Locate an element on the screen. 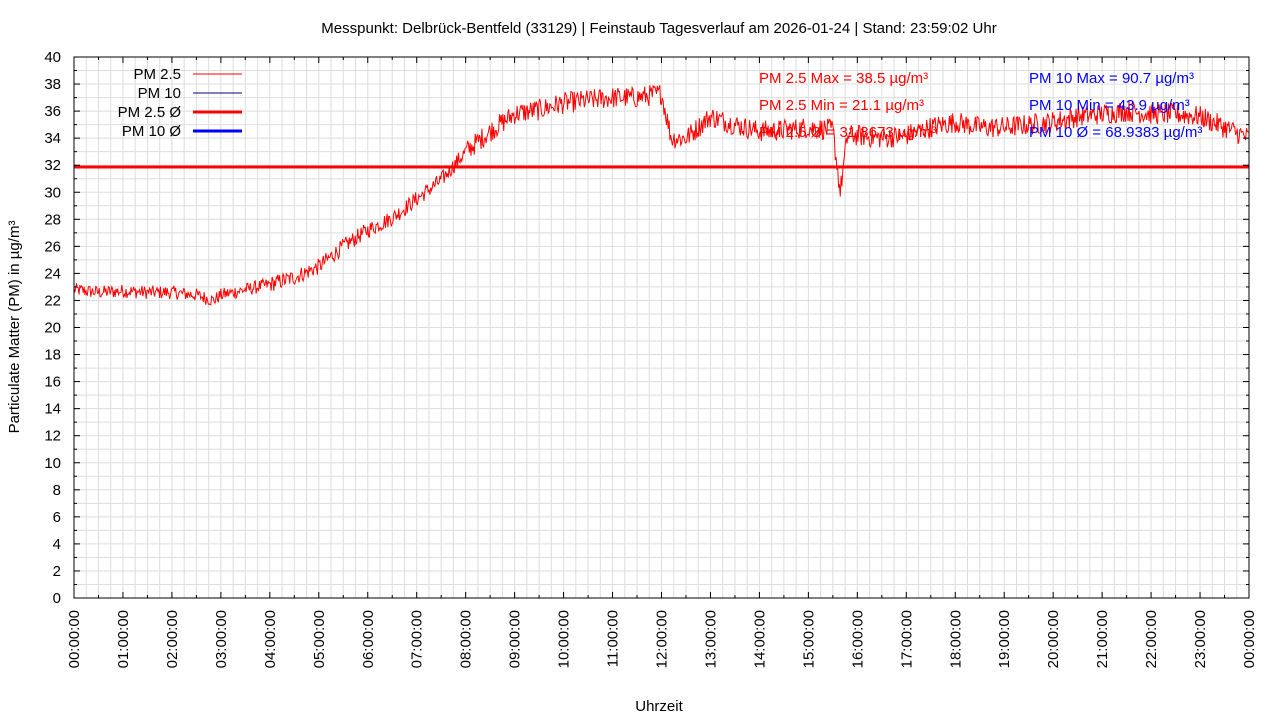 Image resolution: width=1280 pixels, height=720 pixels. x-tick-label: 23:00:00 is located at coordinates (1200, 639).